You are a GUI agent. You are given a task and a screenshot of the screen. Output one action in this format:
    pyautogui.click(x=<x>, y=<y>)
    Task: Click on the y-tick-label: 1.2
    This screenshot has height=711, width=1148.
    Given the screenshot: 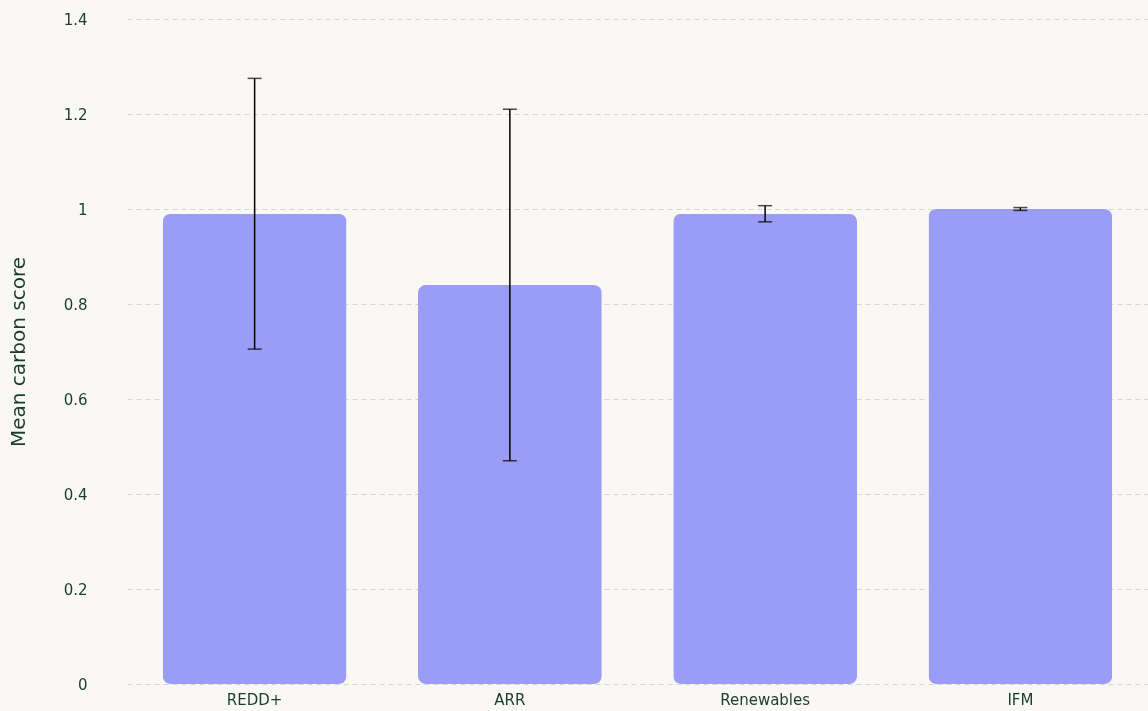 What is the action you would take?
    pyautogui.click(x=75, y=114)
    